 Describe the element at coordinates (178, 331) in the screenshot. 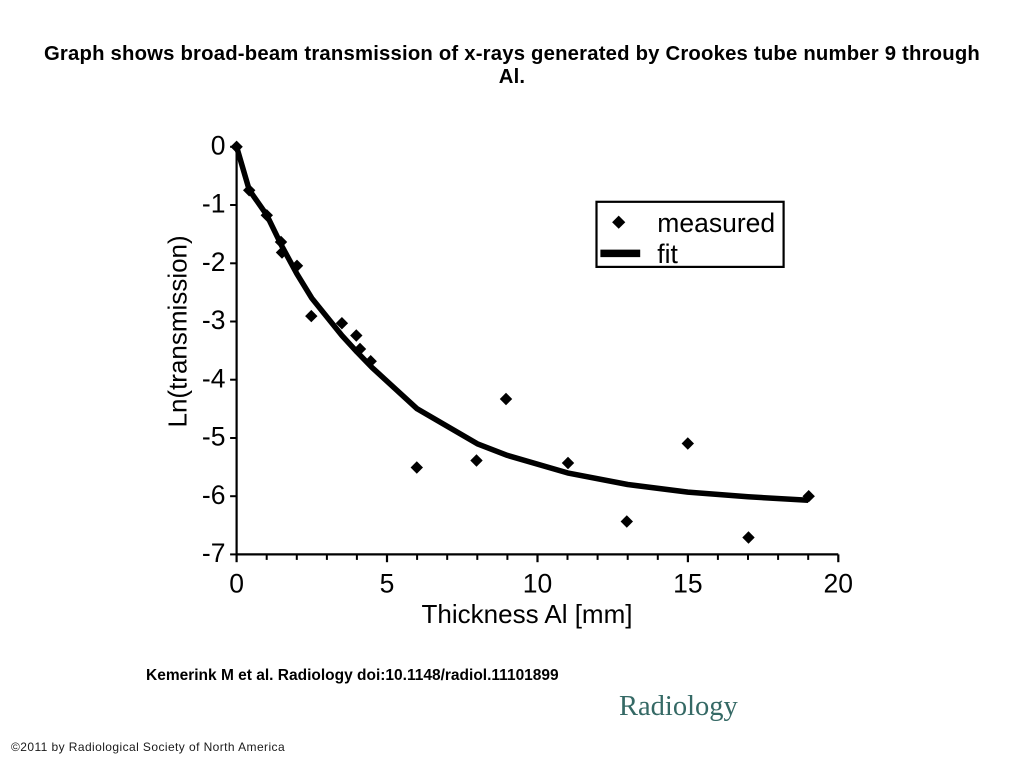

I see `svg-text: Ln(transmission)` at that location.